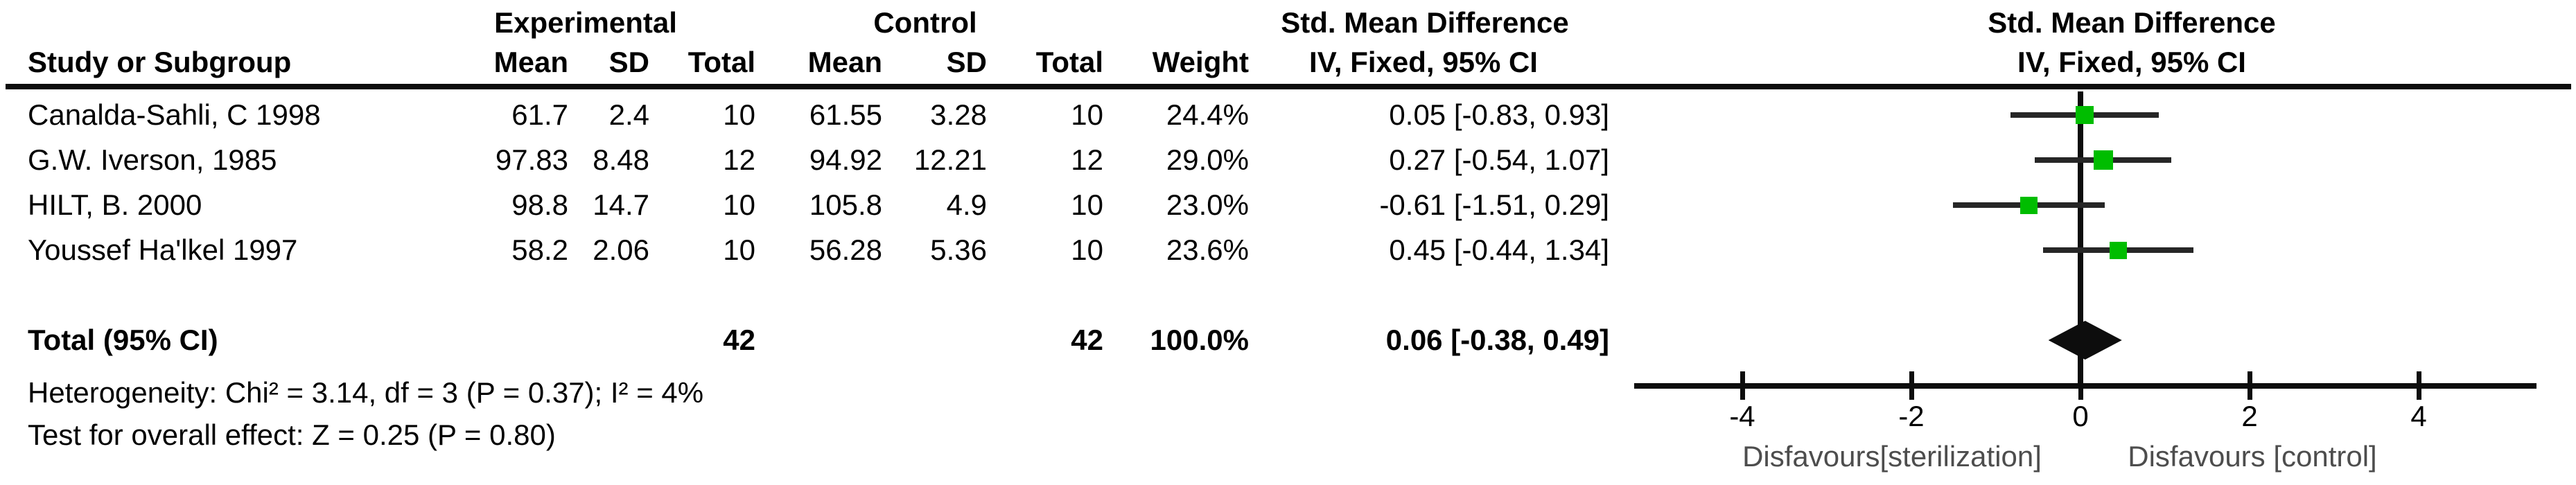 This screenshot has width=2576, height=485. Describe the element at coordinates (2132, 22) in the screenshot. I see `group-header-smd-plot: Std. Mean Difference` at that location.